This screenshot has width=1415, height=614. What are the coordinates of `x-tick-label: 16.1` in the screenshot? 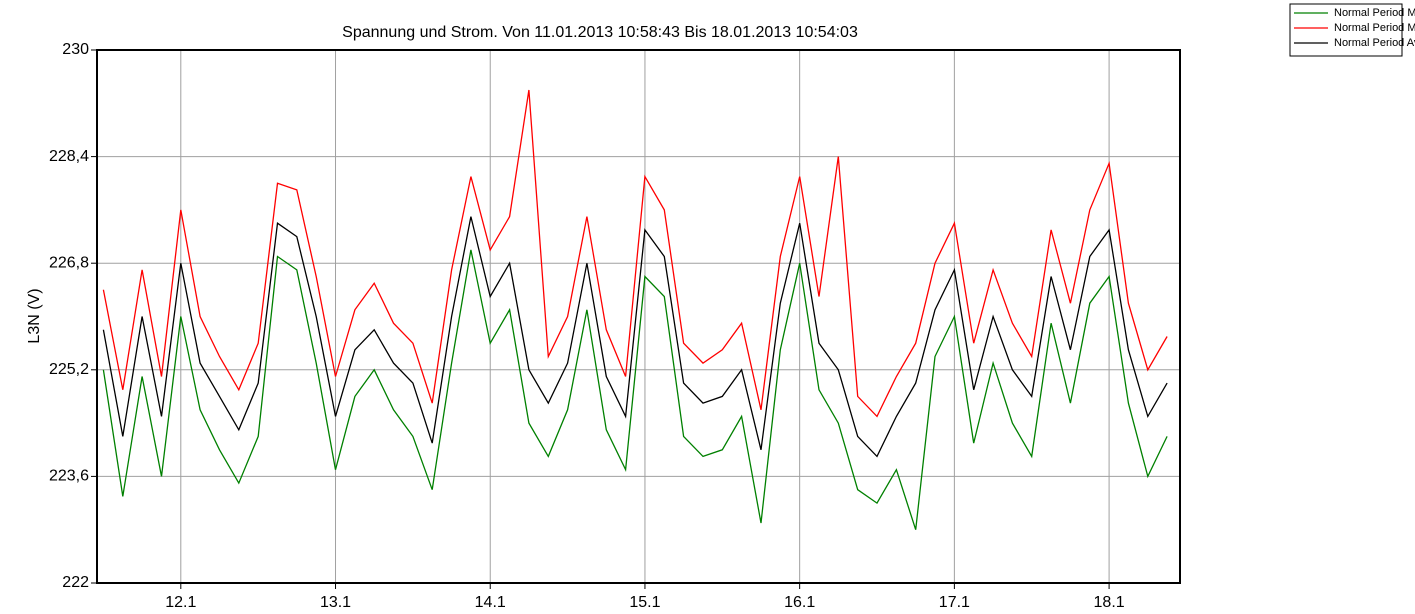 It's located at (799, 602).